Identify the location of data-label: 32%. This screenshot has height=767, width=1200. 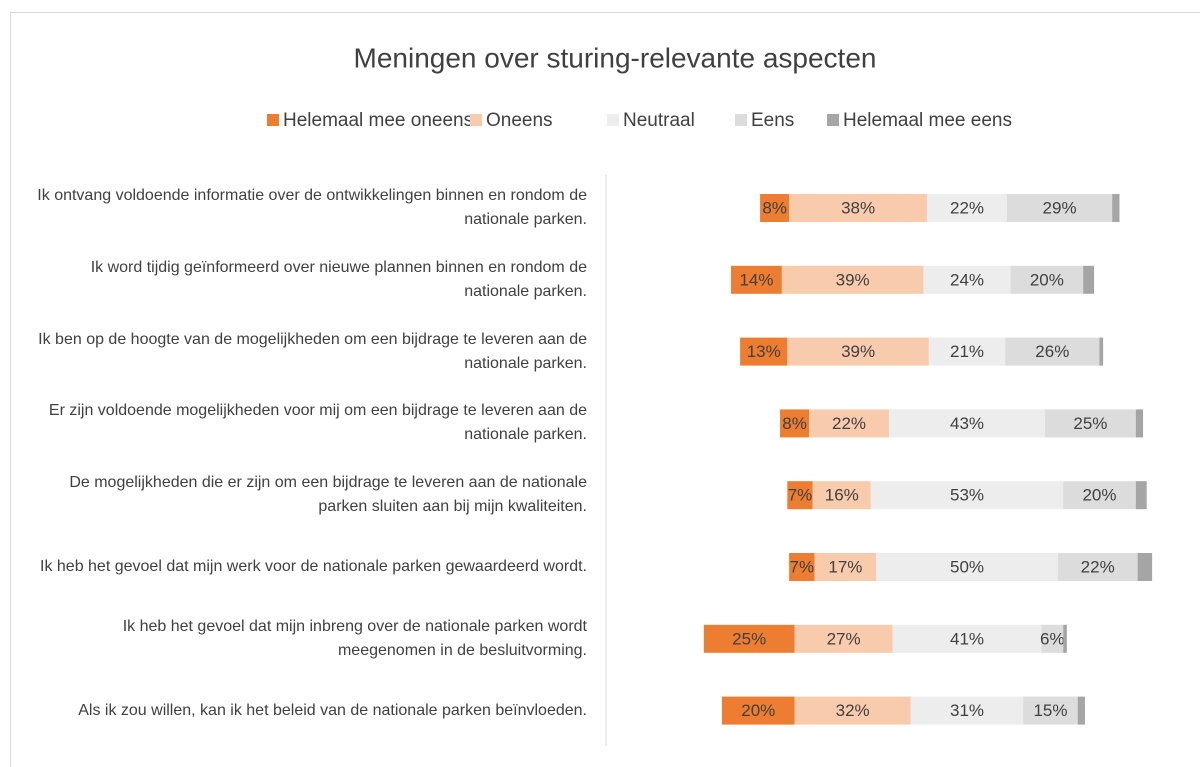
(853, 710).